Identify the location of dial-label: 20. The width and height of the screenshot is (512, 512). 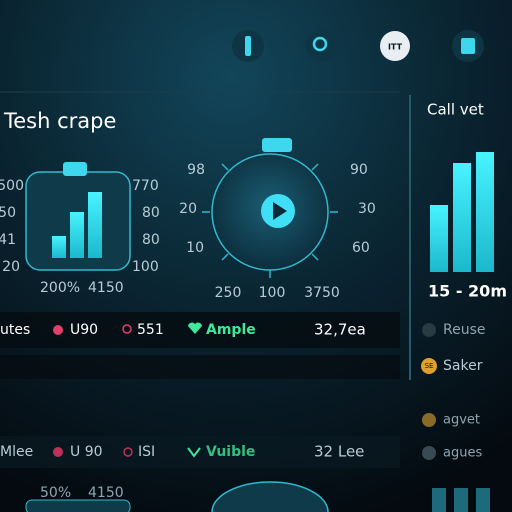
(188, 209).